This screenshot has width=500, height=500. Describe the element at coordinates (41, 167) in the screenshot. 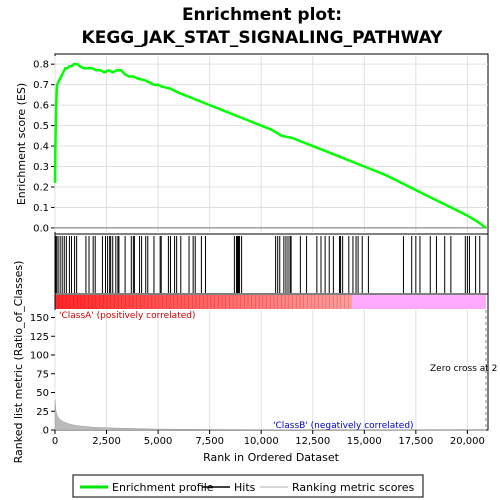

I see `es-tick-label: 0.3` at that location.